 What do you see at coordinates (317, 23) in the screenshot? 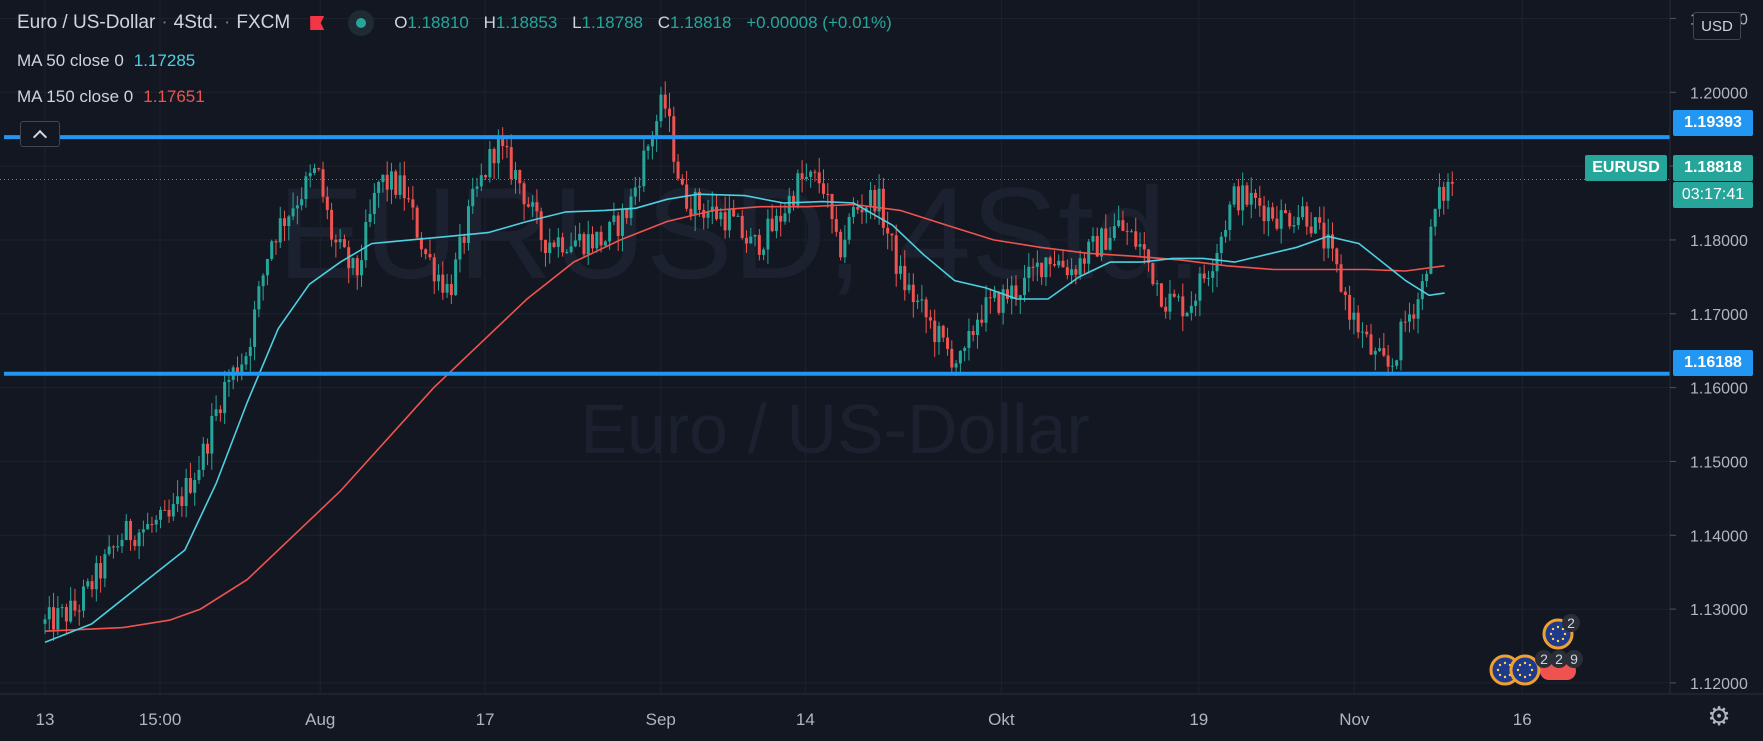
I see `flag-icon` at bounding box center [317, 23].